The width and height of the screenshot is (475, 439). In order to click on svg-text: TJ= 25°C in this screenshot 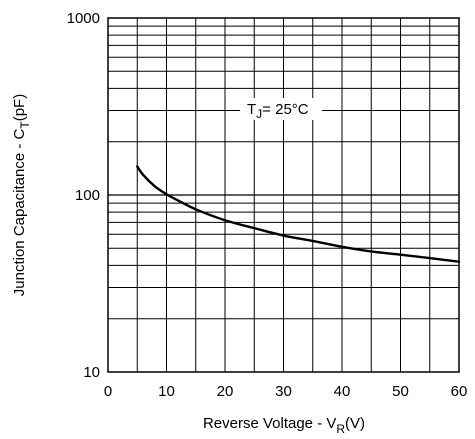, I will do `click(278, 111)`.